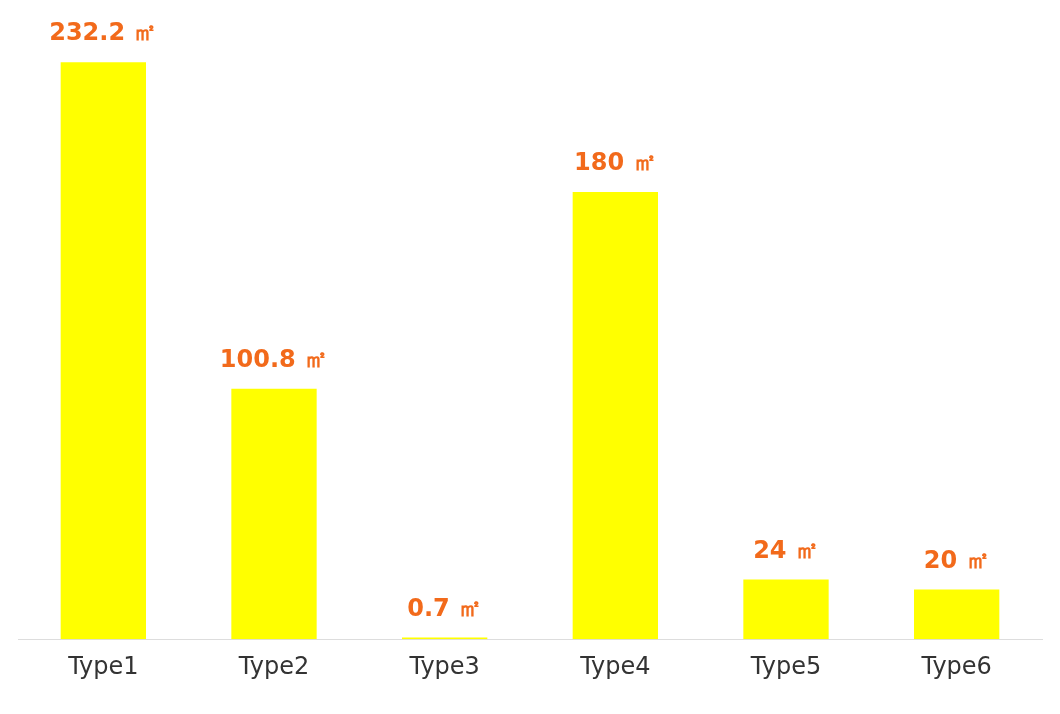  I want to click on x-tick-label: Type4, so click(615, 665).